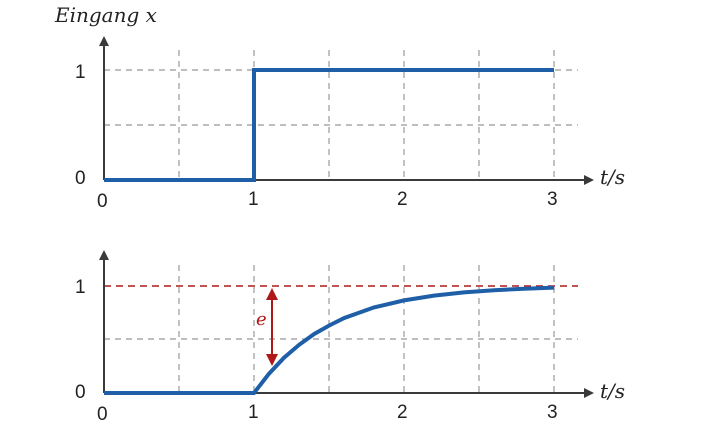 The height and width of the screenshot is (443, 721). Describe the element at coordinates (80, 72) in the screenshot. I see `input-y-tick-1: 1` at that location.